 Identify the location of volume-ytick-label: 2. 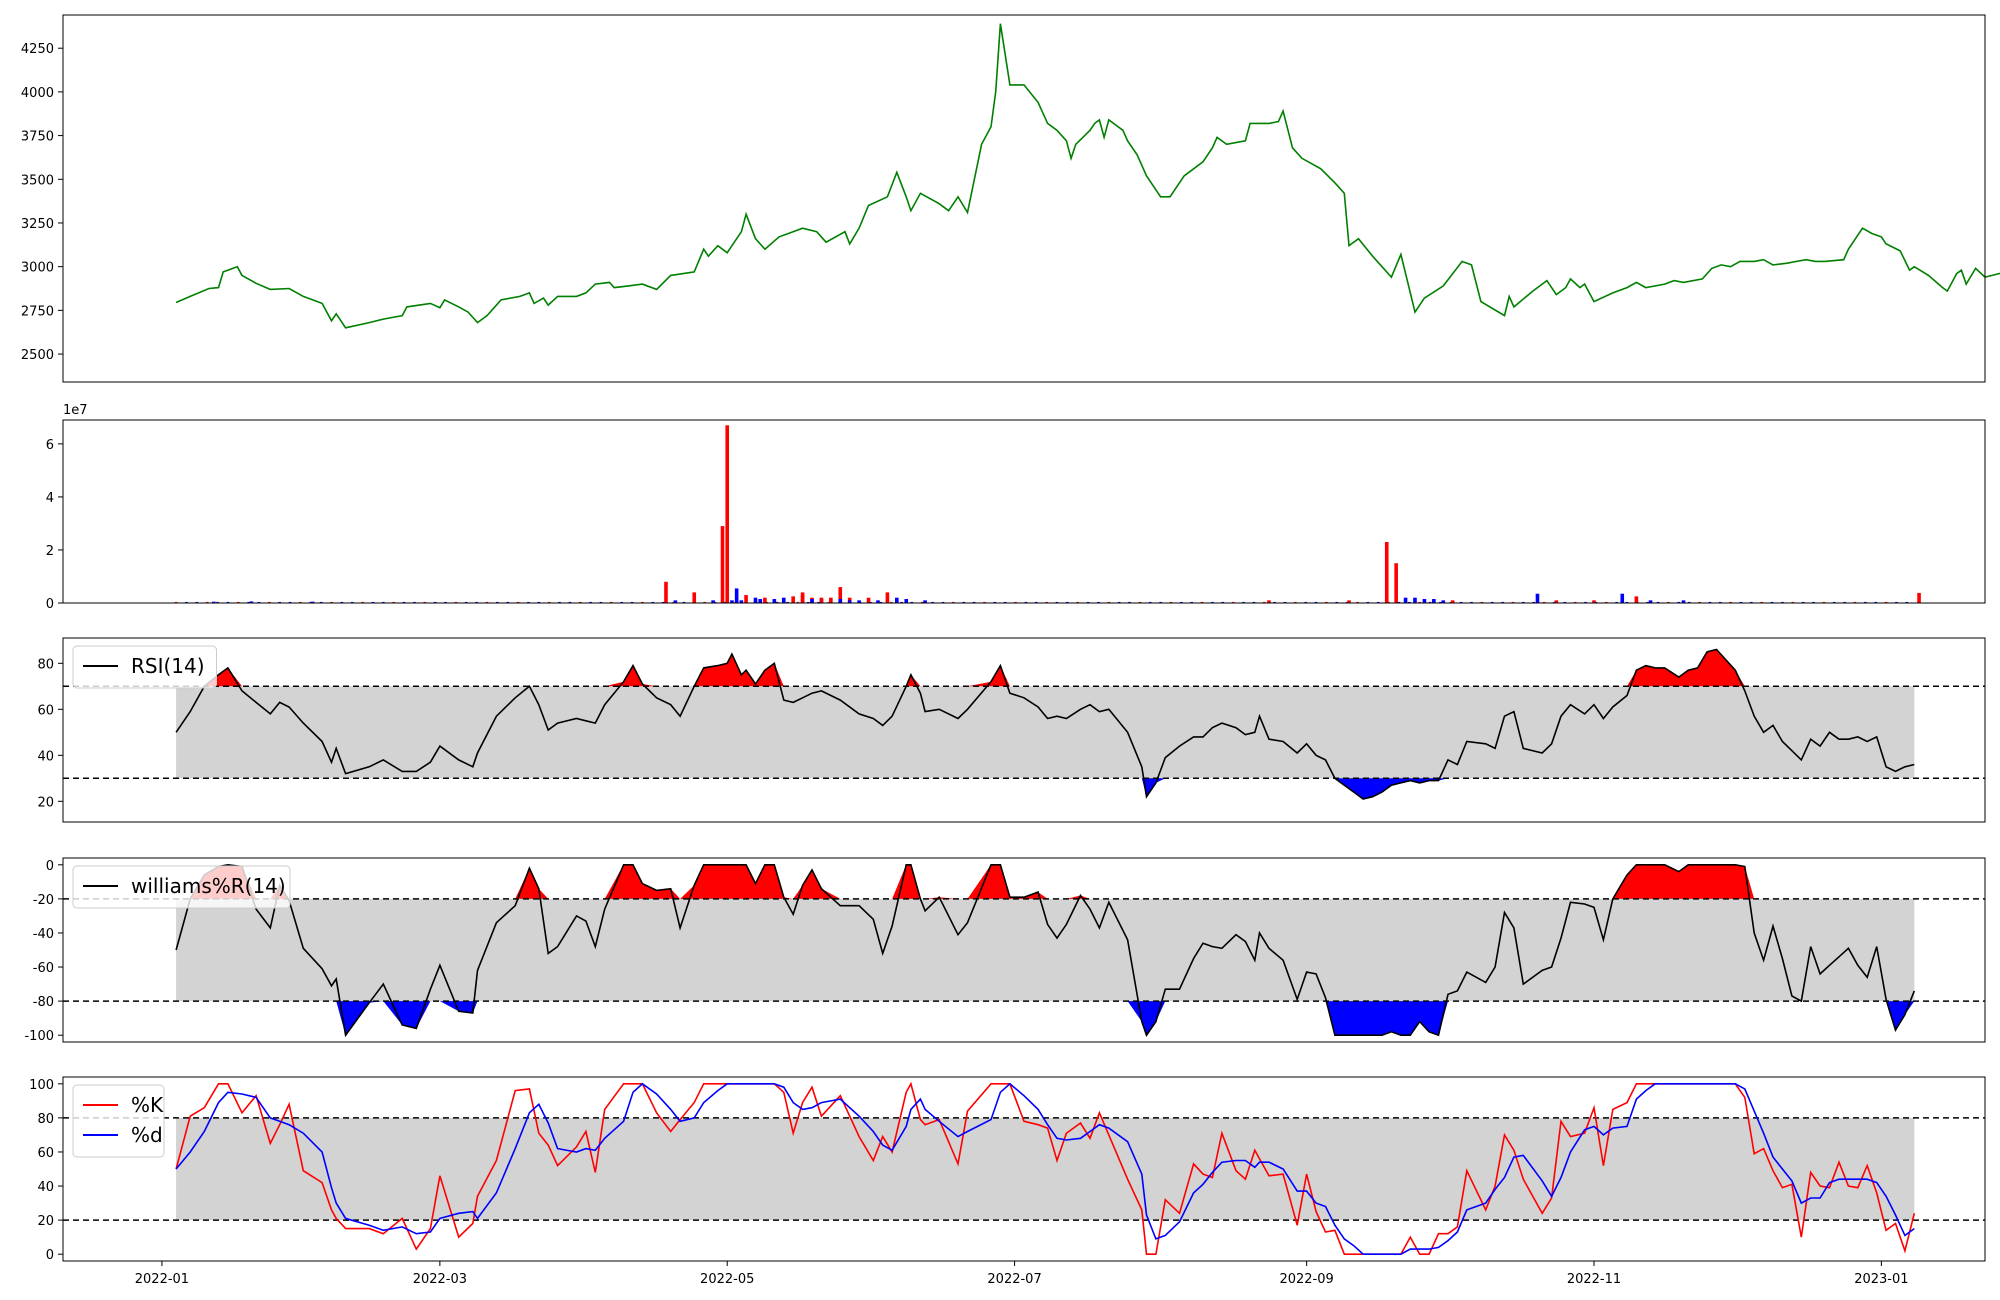
(50, 551).